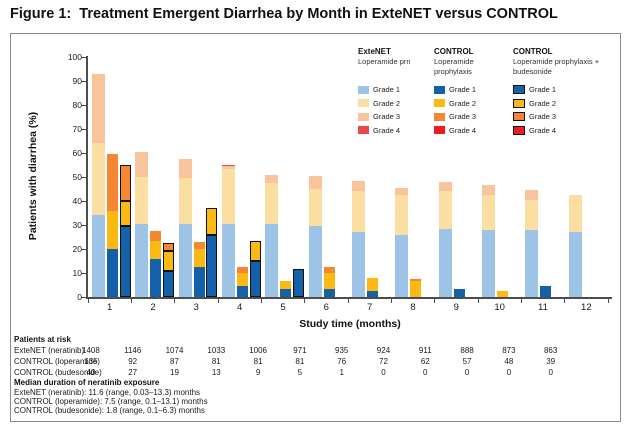 This screenshot has width=624, height=424. What do you see at coordinates (341, 372) in the screenshot?
I see `risk-cell: 1` at bounding box center [341, 372].